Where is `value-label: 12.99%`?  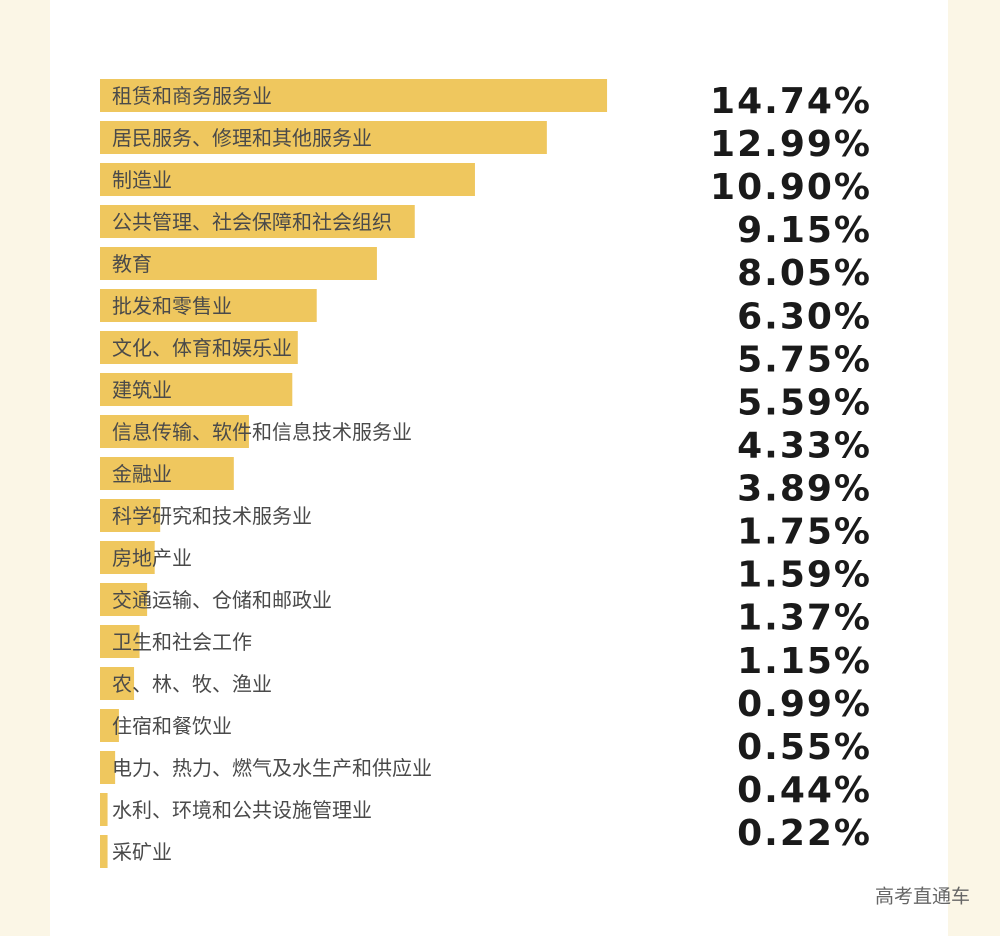
value-label: 12.99% is located at coordinates (791, 144).